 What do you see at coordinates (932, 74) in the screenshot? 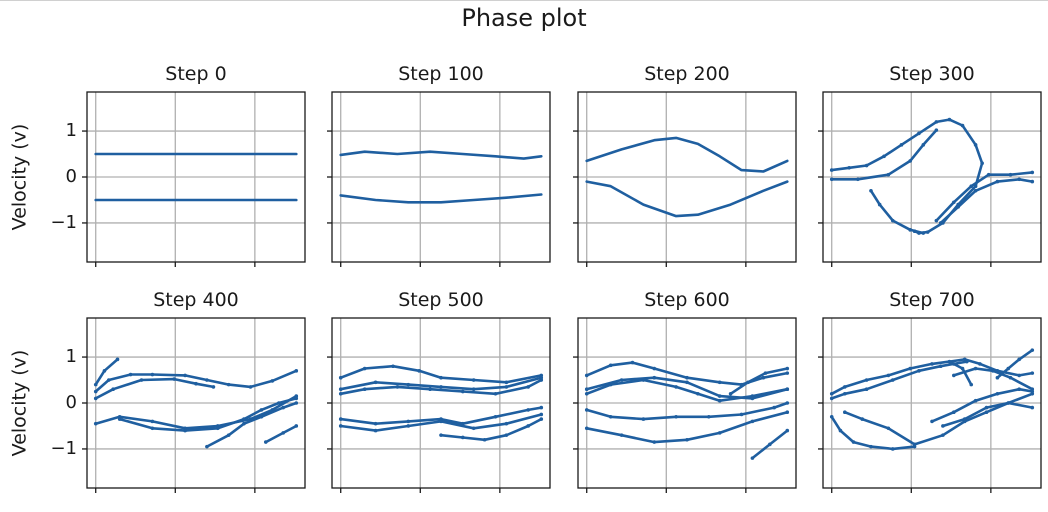
I see `panel-title: Step 300` at bounding box center [932, 74].